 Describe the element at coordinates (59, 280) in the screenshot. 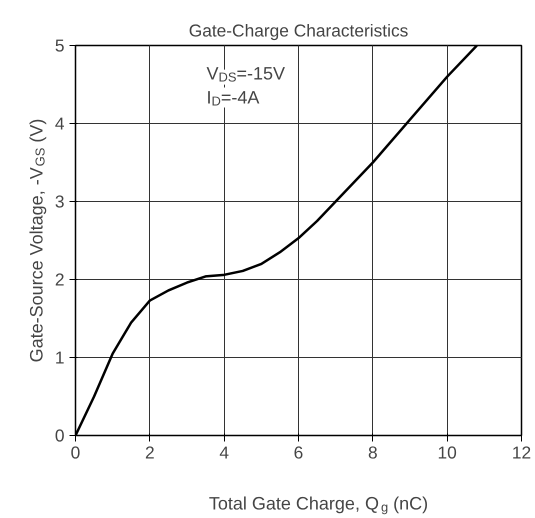

I see `y-tick-label: 2` at that location.